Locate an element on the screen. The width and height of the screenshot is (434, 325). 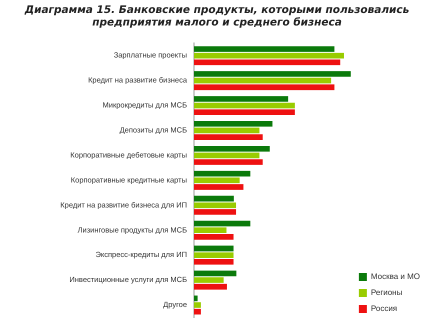
legend-label: Москва и МО is located at coordinates (395, 277).